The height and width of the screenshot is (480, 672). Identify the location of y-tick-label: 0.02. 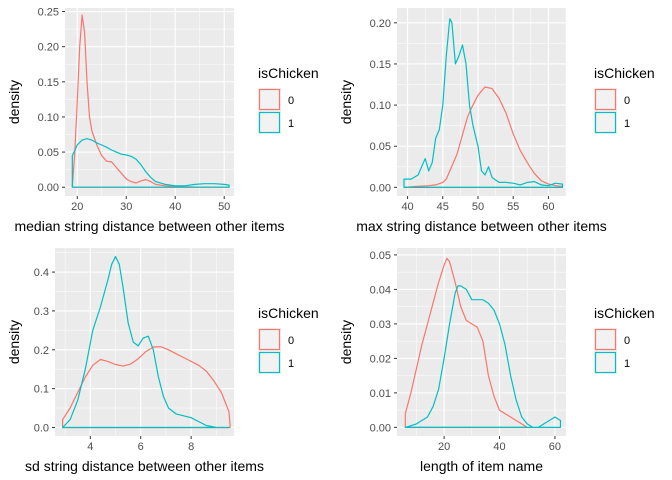
(380, 359).